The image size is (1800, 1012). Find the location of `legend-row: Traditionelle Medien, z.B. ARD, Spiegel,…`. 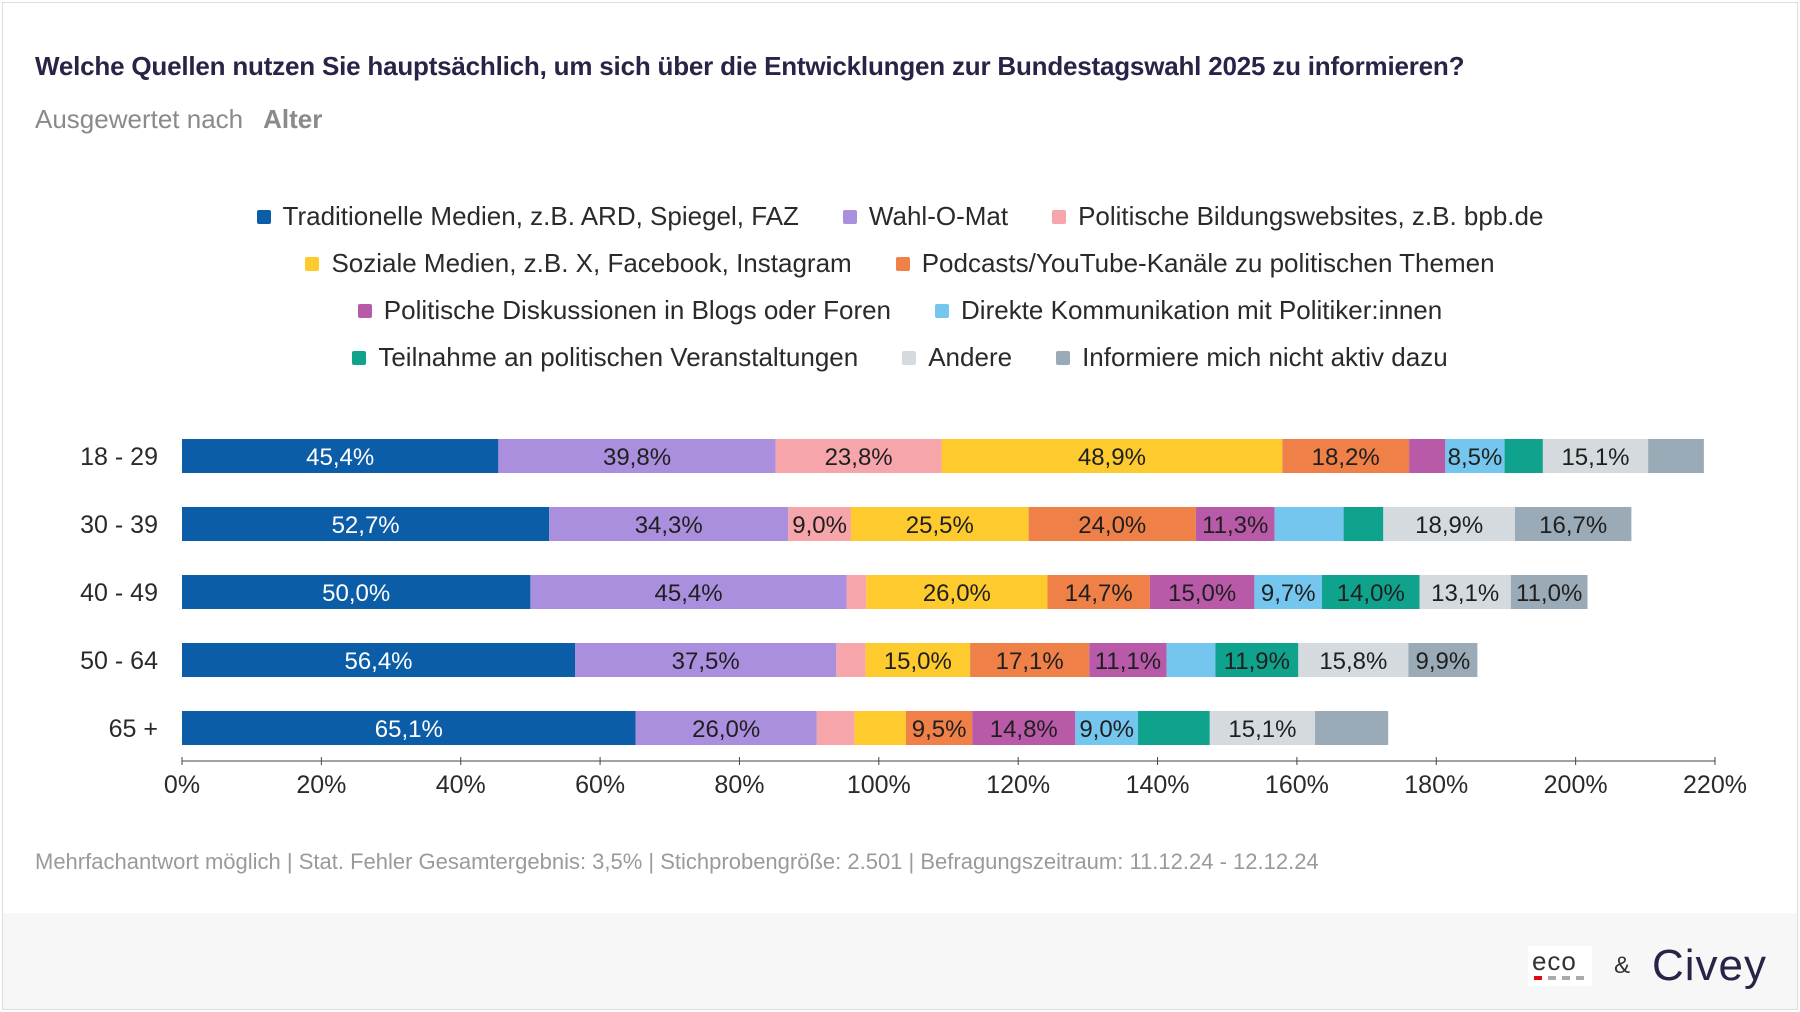

legend-row: Traditionelle Medien, z.B. ARD, Spiegel,… is located at coordinates (900, 216).